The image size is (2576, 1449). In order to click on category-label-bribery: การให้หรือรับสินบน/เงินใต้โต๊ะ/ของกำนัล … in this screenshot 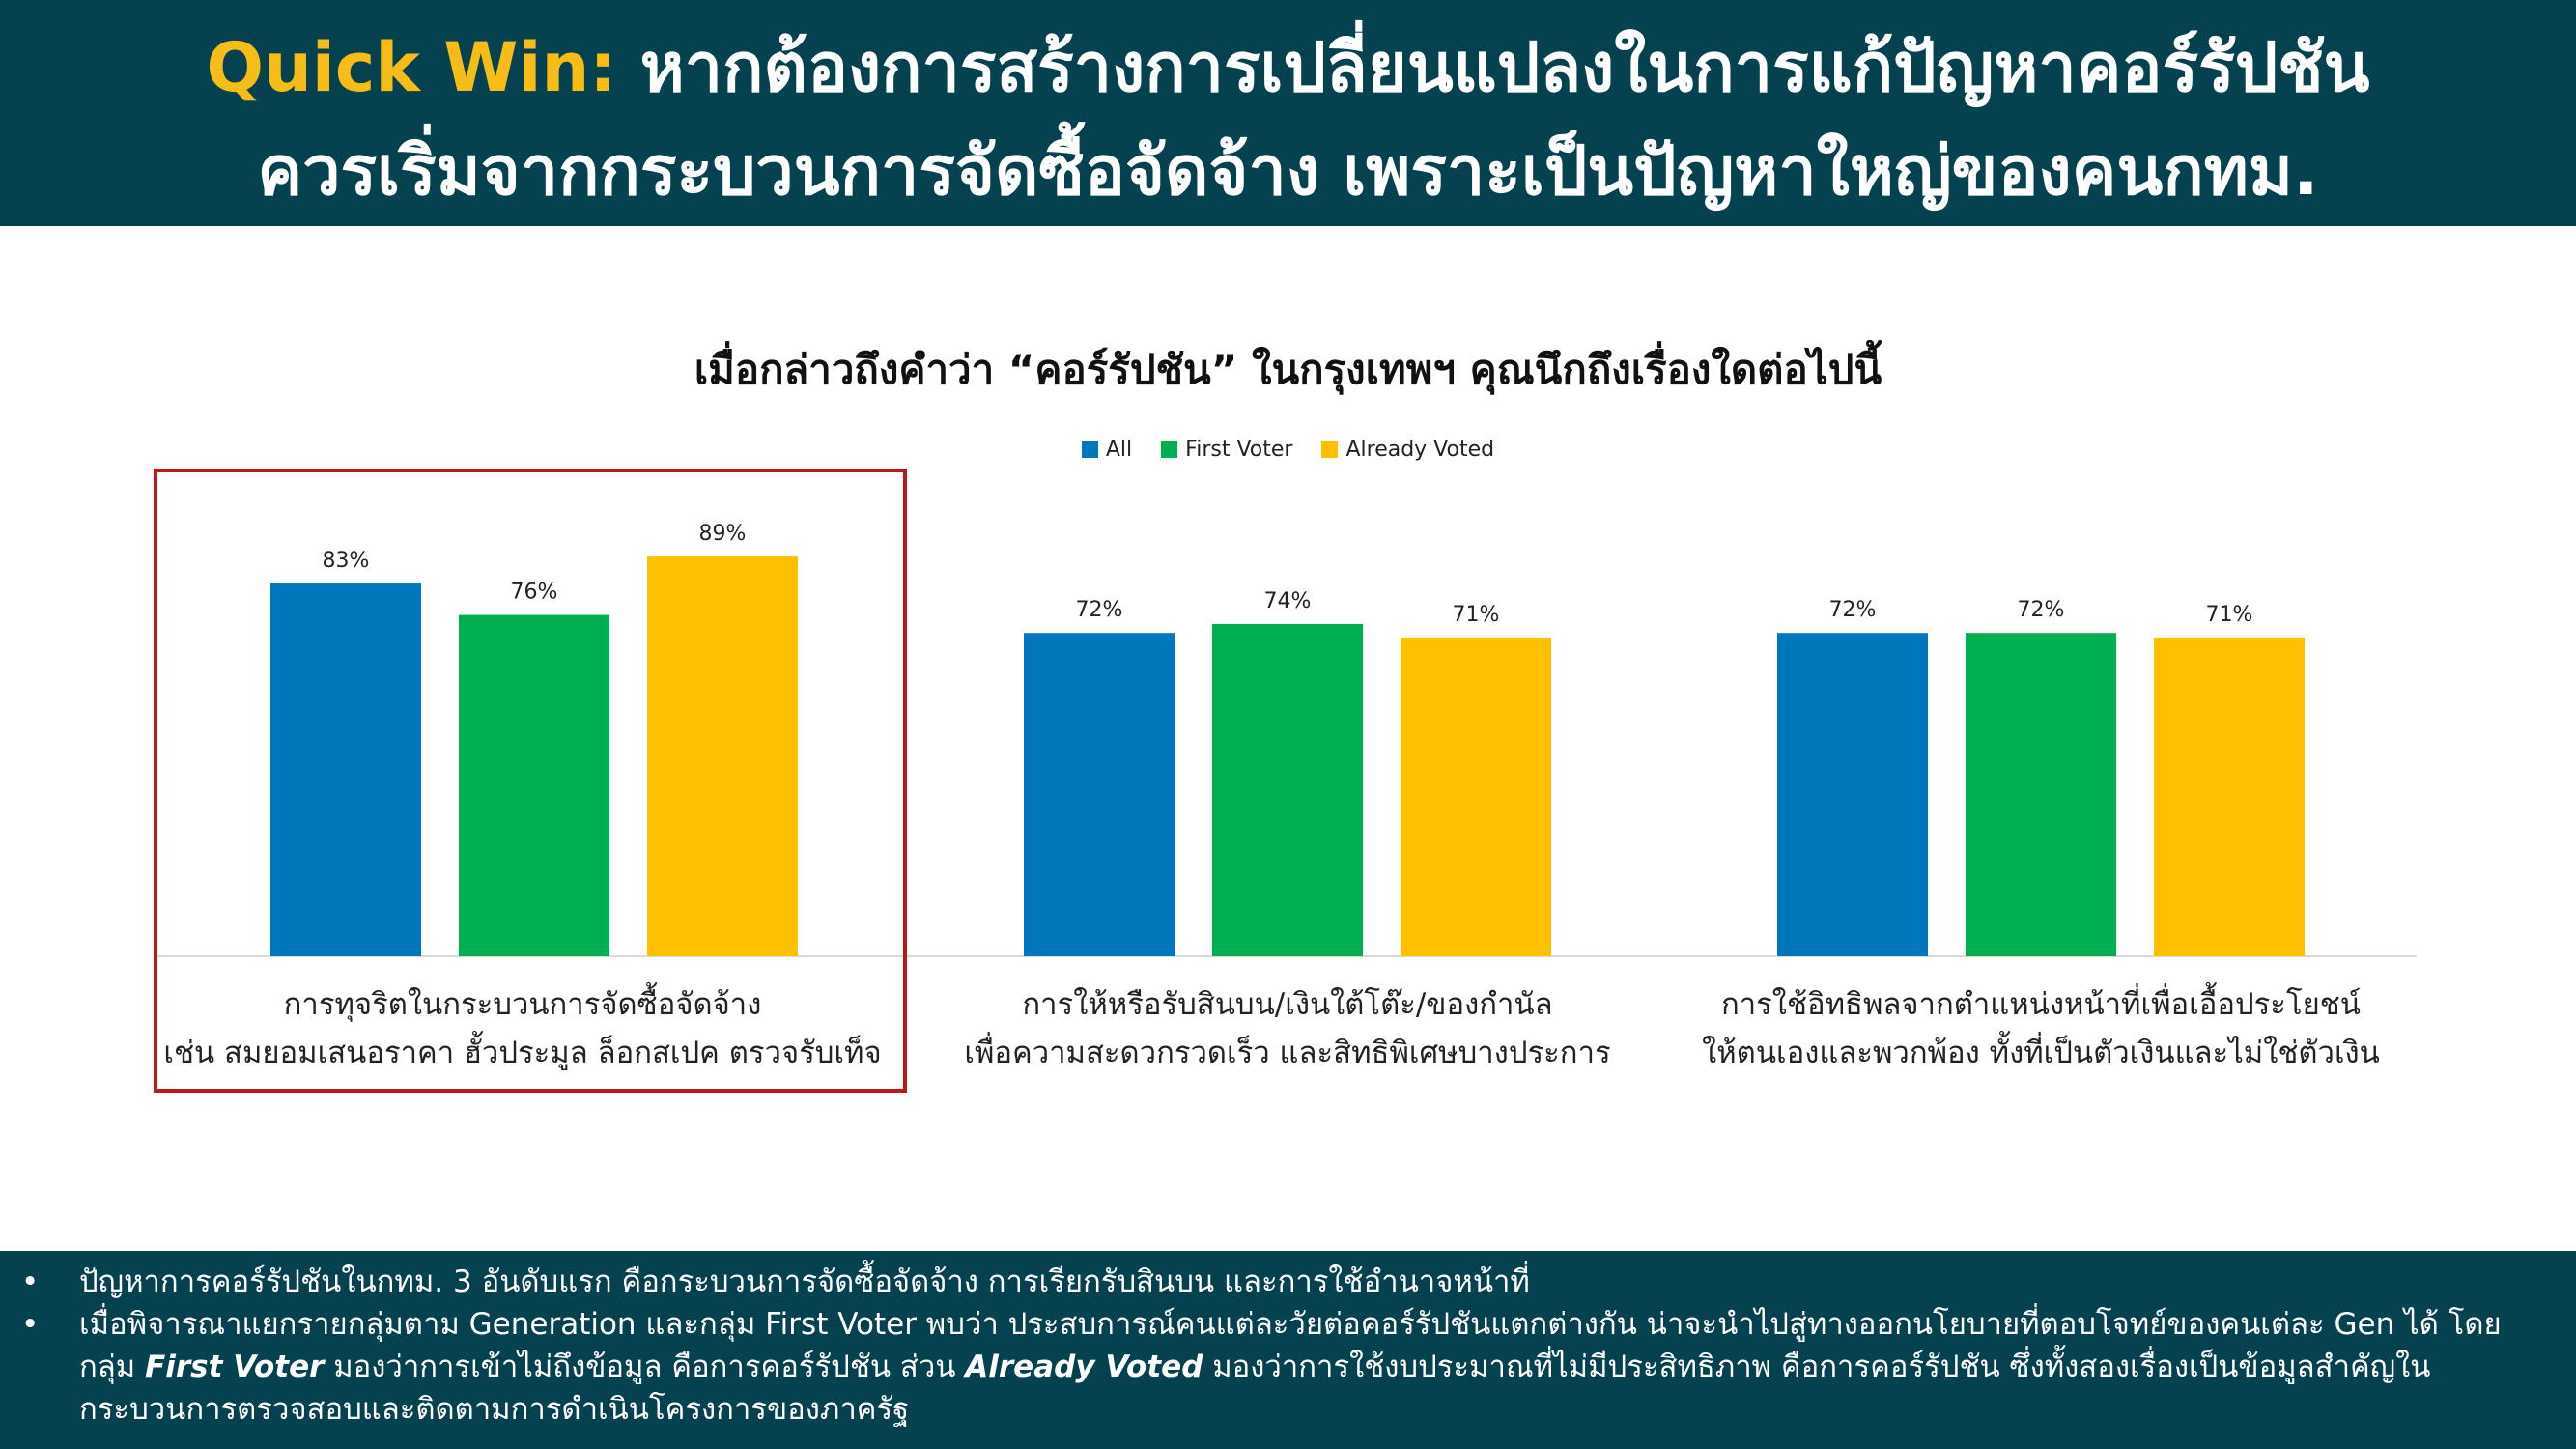, I will do `click(1287, 1028)`.